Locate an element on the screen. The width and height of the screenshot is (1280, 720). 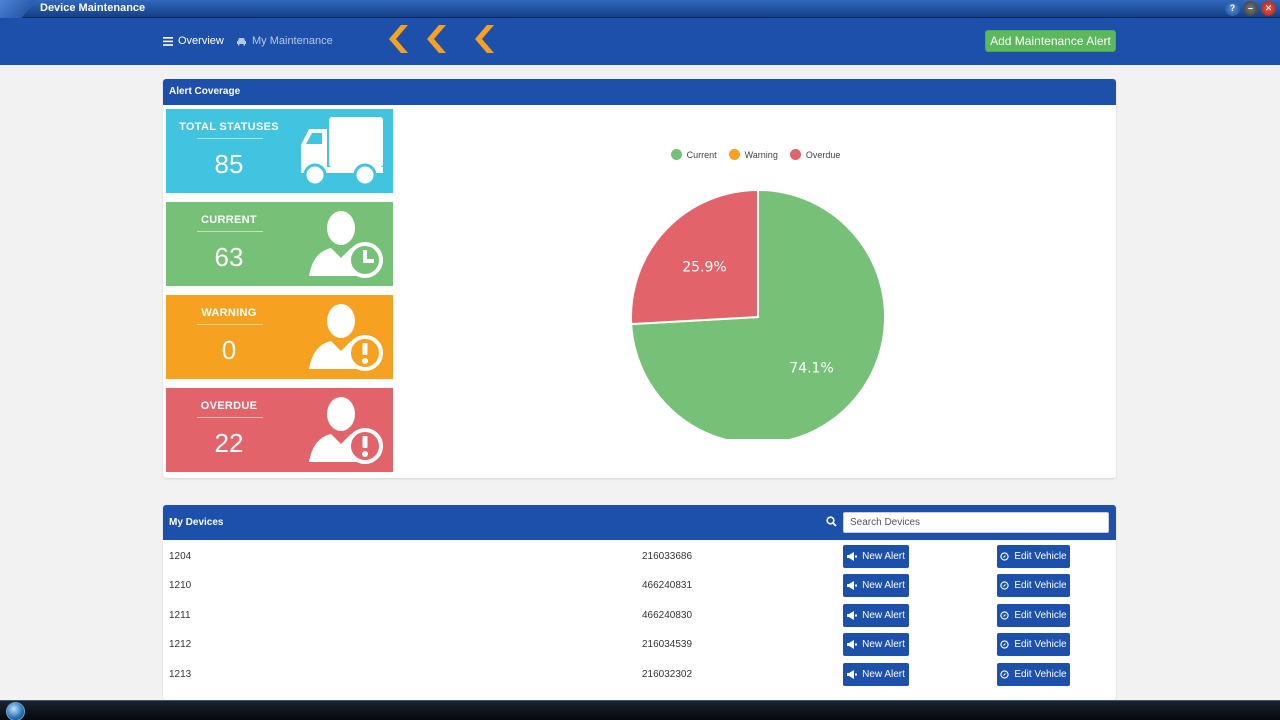
card-label: WARNING is located at coordinates (229, 313).